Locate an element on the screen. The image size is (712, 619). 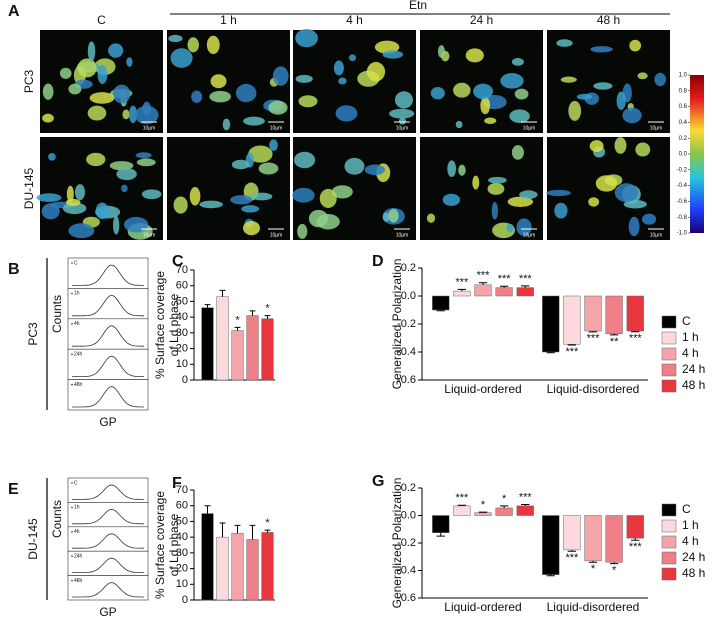
y-axis-label: Generalized Polarization is located at coordinates (397, 324).